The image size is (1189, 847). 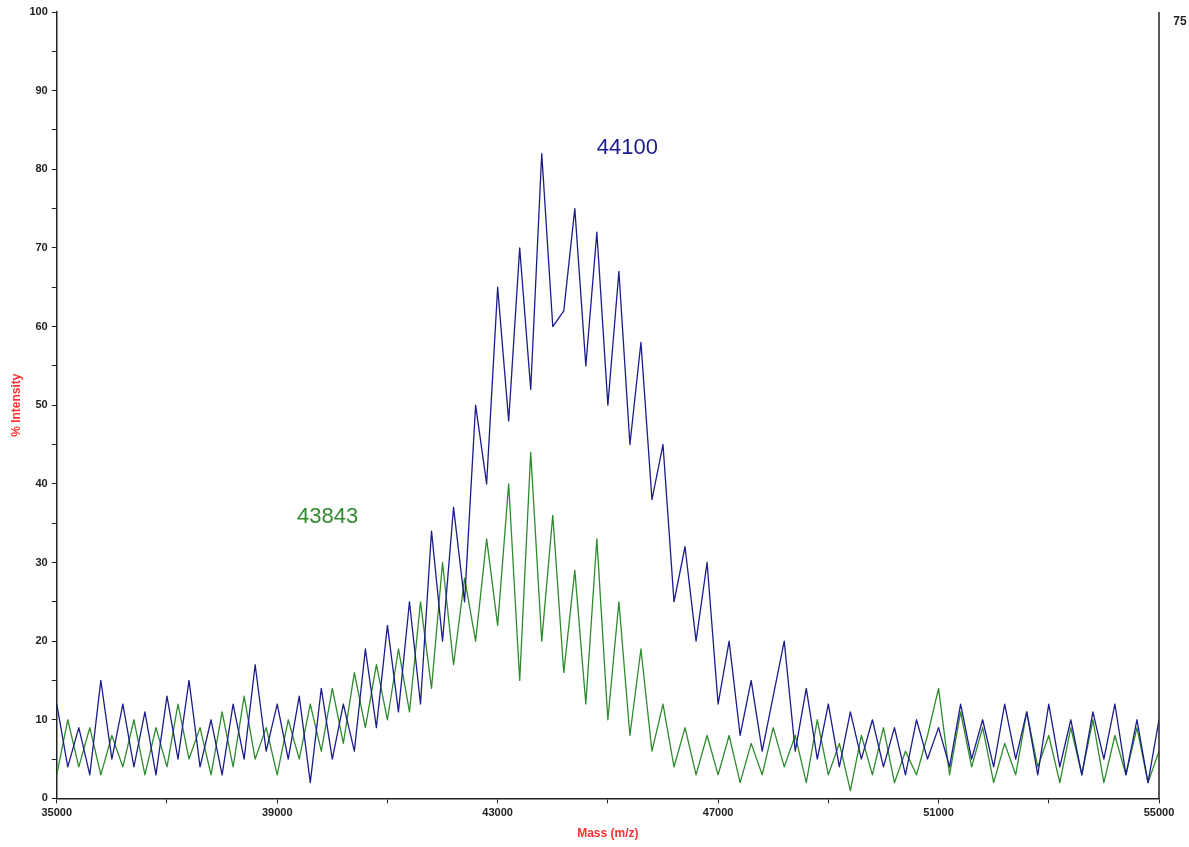 I want to click on x-tick-label: 35000, so click(x=57, y=812).